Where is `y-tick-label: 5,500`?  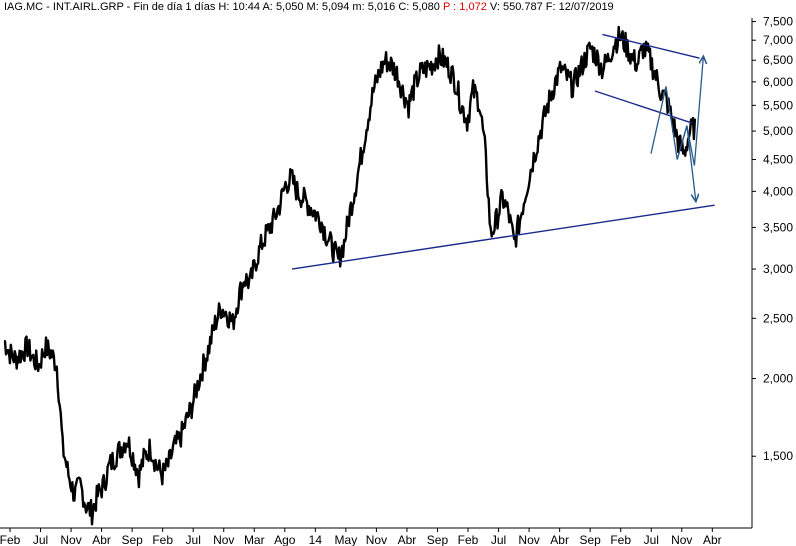 y-tick-label: 5,500 is located at coordinates (778, 105).